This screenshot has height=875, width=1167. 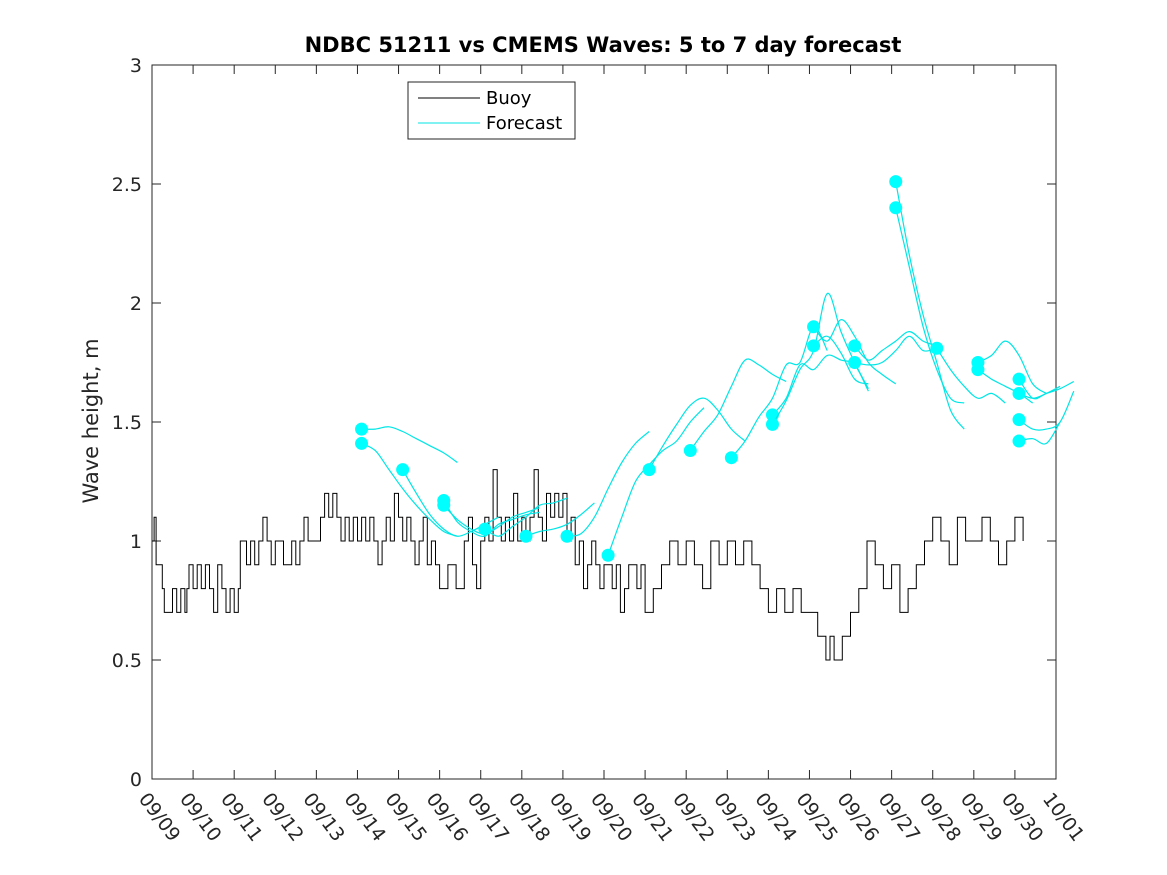 What do you see at coordinates (488, 817) in the screenshot?
I see `x-tick-label: 09/17` at bounding box center [488, 817].